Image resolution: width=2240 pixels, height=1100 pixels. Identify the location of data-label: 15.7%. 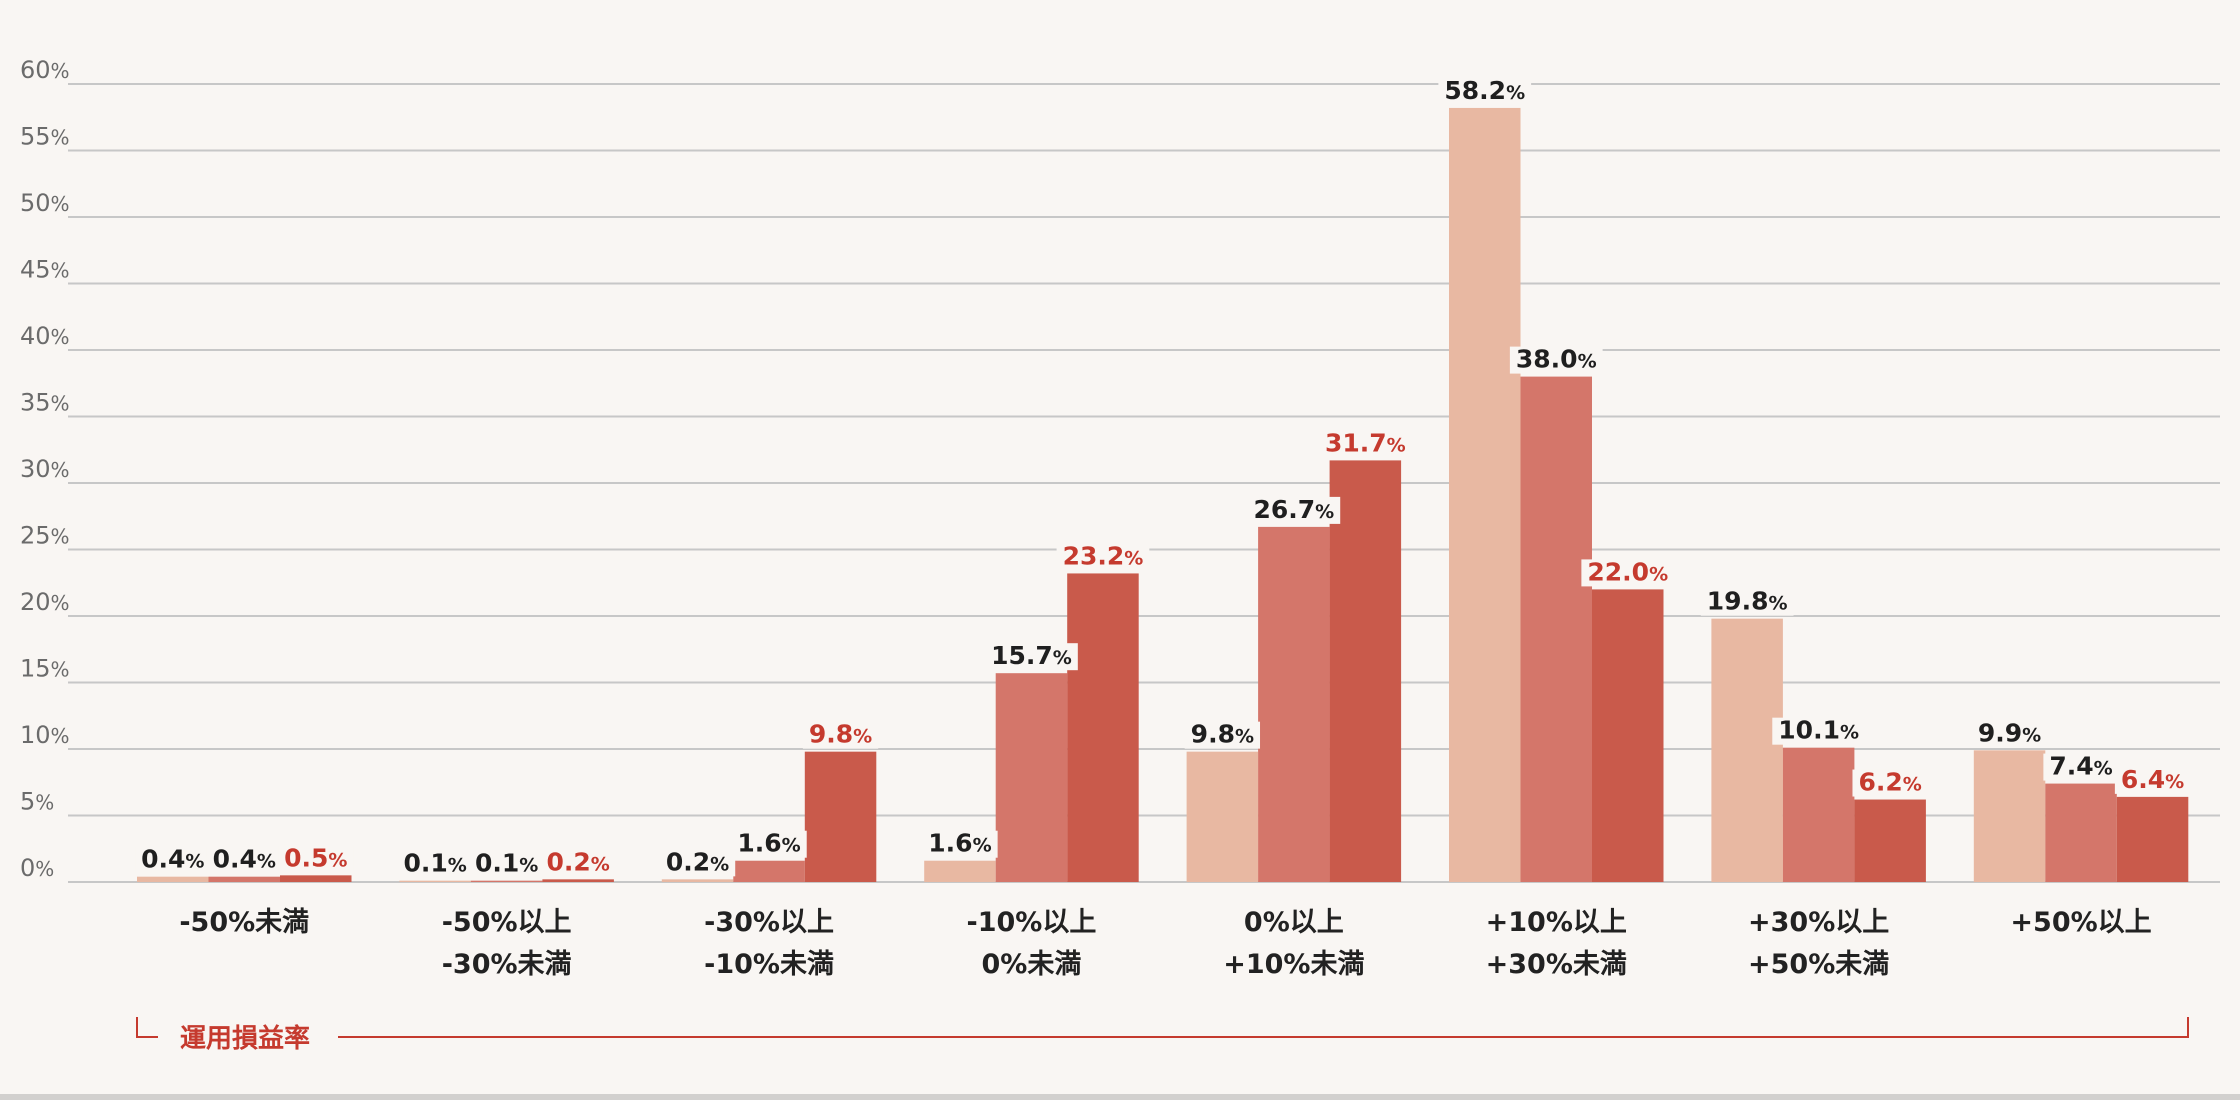
(1031, 655).